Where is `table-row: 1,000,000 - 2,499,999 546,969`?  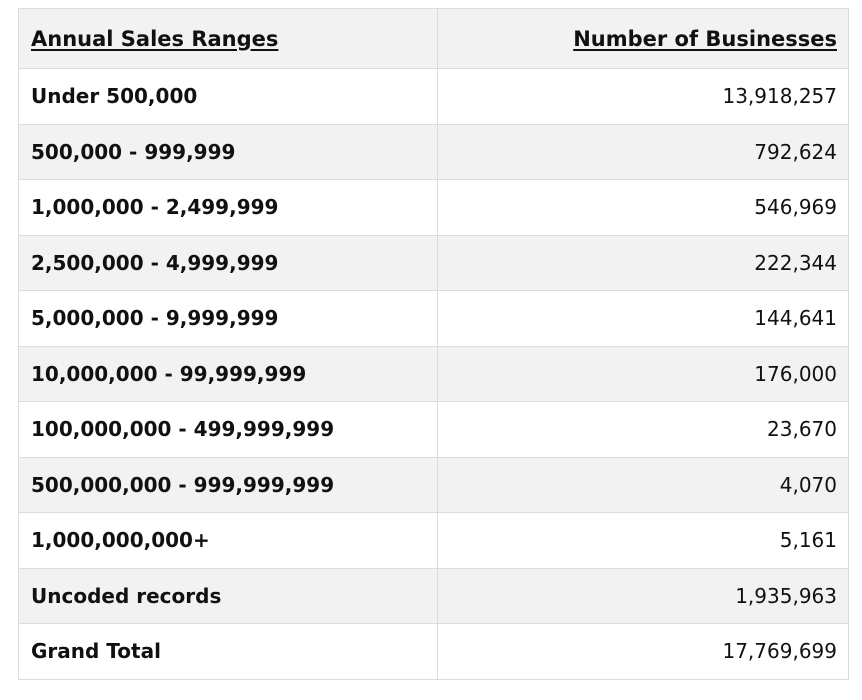 table-row: 1,000,000 - 2,499,999 546,969 is located at coordinates (433, 207).